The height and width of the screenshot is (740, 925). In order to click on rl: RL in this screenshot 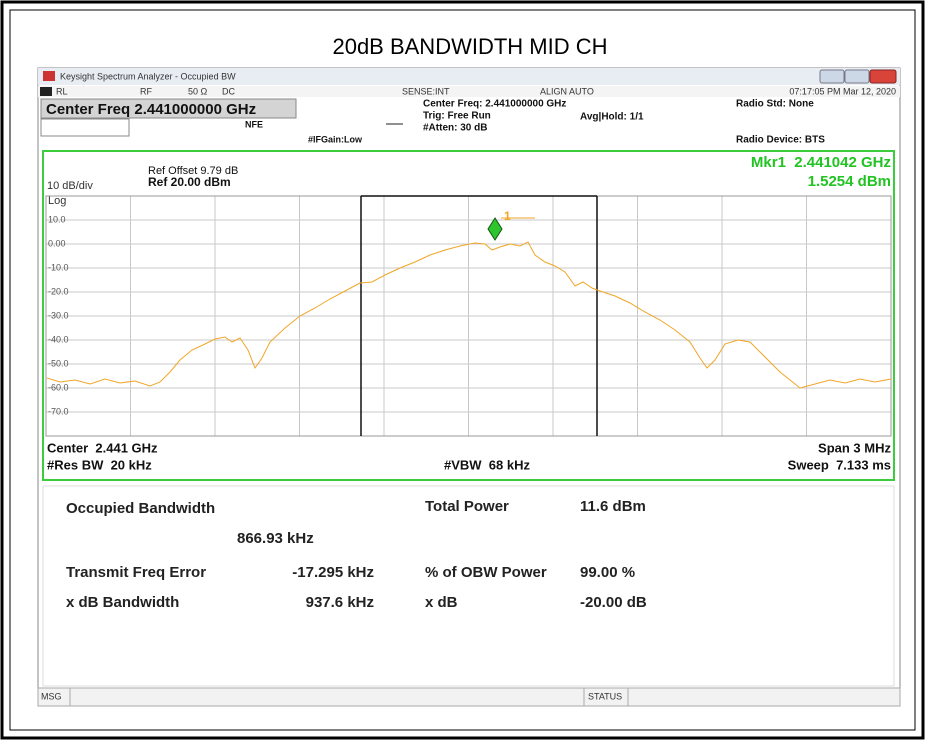, I will do `click(62, 91)`.